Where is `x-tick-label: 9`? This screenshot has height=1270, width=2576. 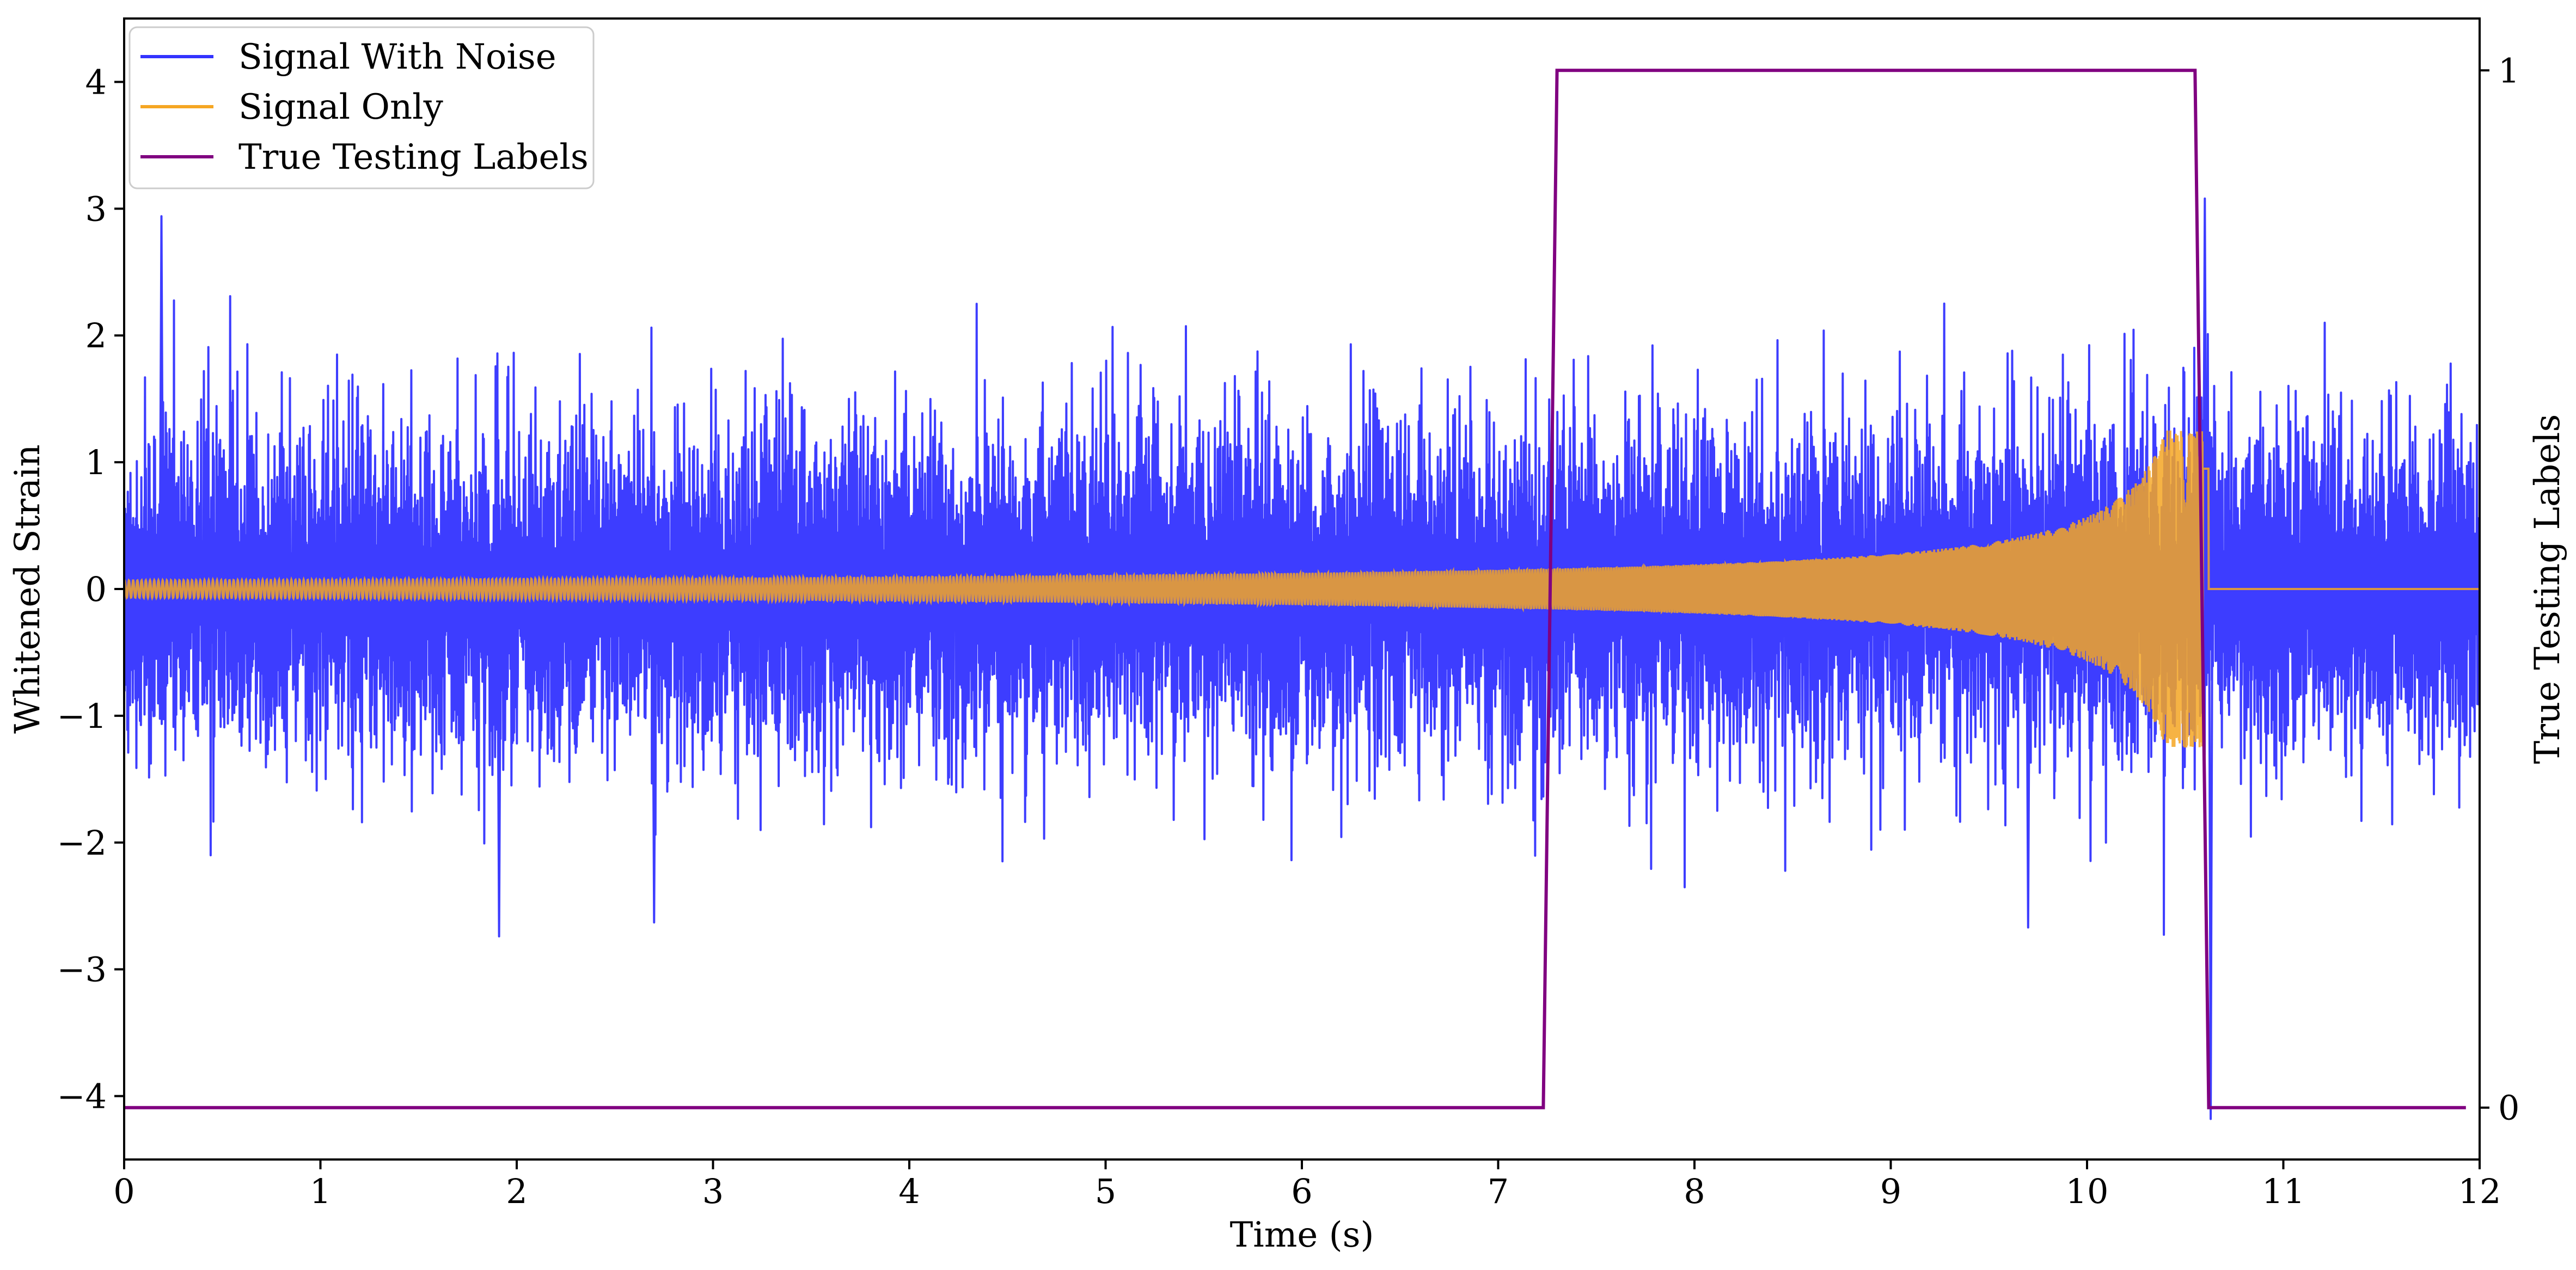 x-tick-label: 9 is located at coordinates (1890, 1191).